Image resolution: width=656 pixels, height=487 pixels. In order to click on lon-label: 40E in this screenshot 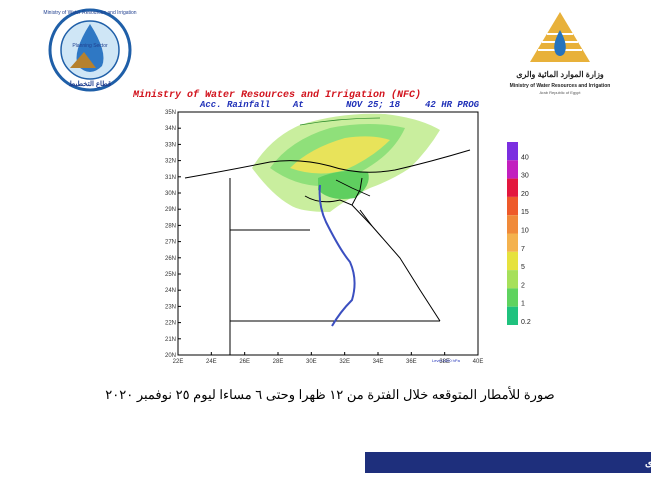, I will do `click(478, 362)`.